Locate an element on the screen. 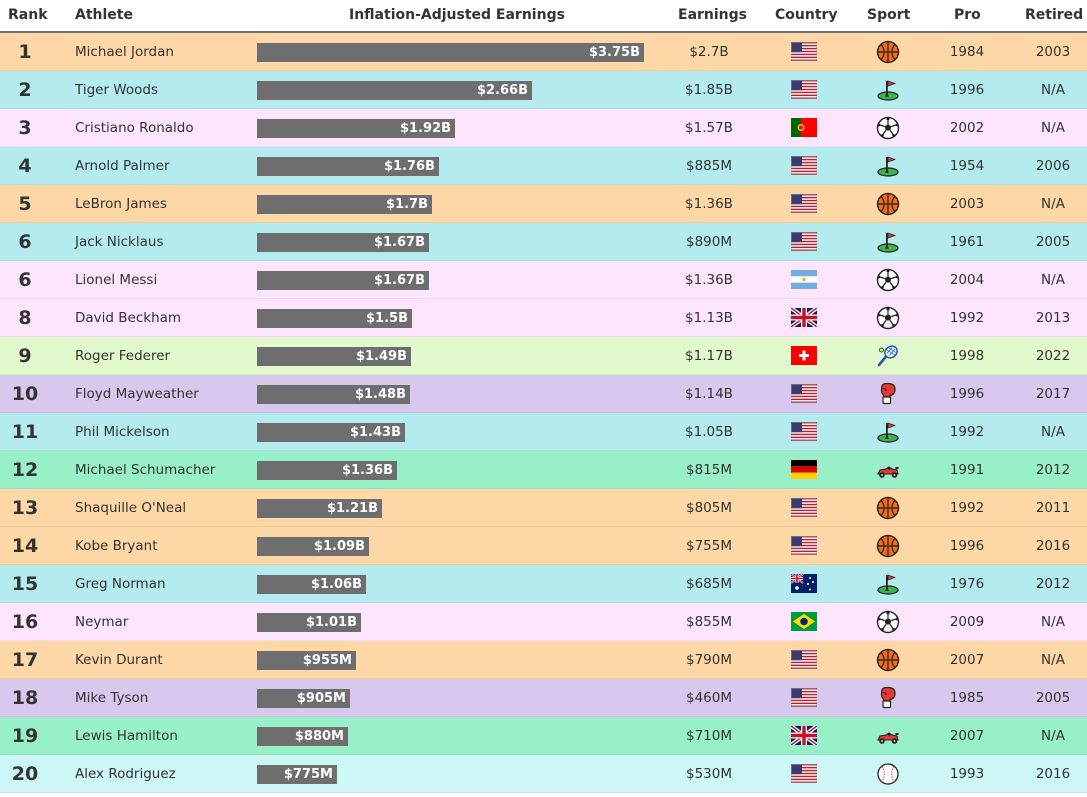  athlete-name: Shaquille O'Neal is located at coordinates (131, 508).